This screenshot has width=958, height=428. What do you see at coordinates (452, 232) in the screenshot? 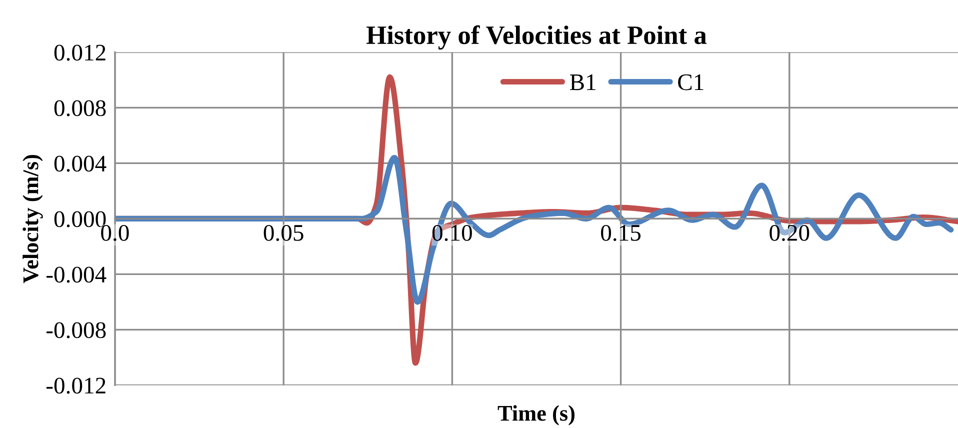
I see `x-tick-label: 0.10` at bounding box center [452, 232].